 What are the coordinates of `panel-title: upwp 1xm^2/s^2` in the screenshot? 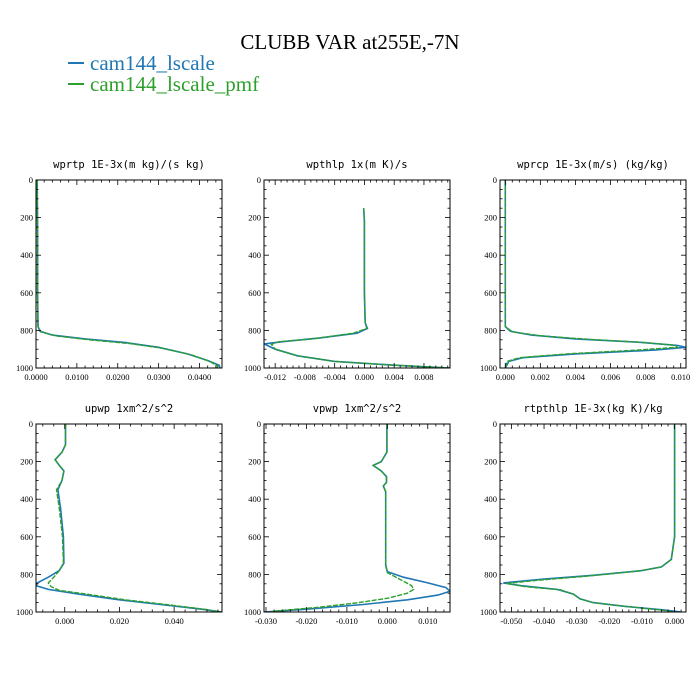 It's located at (129, 409).